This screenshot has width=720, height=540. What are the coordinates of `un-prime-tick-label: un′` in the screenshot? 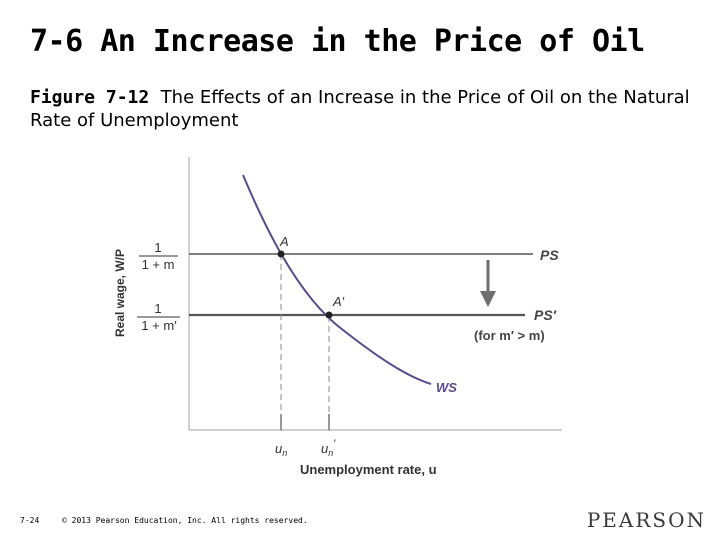 It's located at (328, 448).